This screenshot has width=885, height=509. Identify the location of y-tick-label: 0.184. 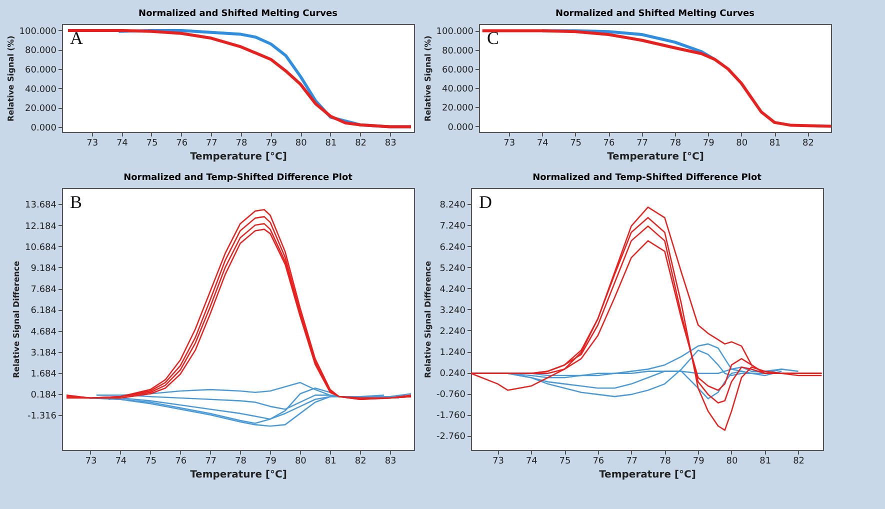
(43, 395).